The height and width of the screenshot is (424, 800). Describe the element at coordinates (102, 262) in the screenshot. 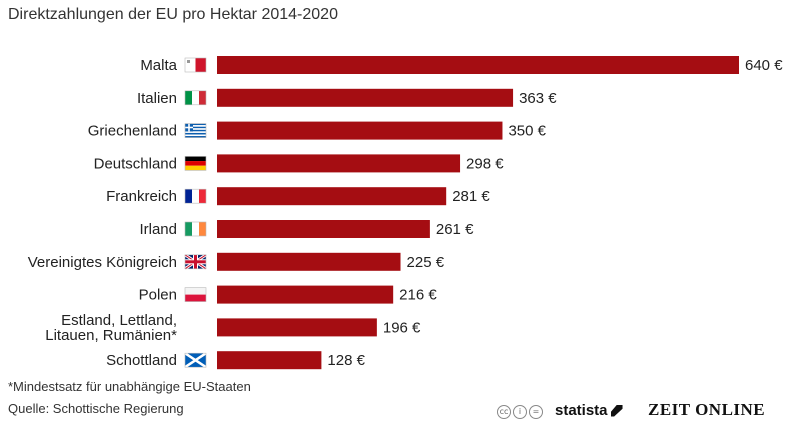

I see `category-label: Vereinigtes Königreich` at that location.